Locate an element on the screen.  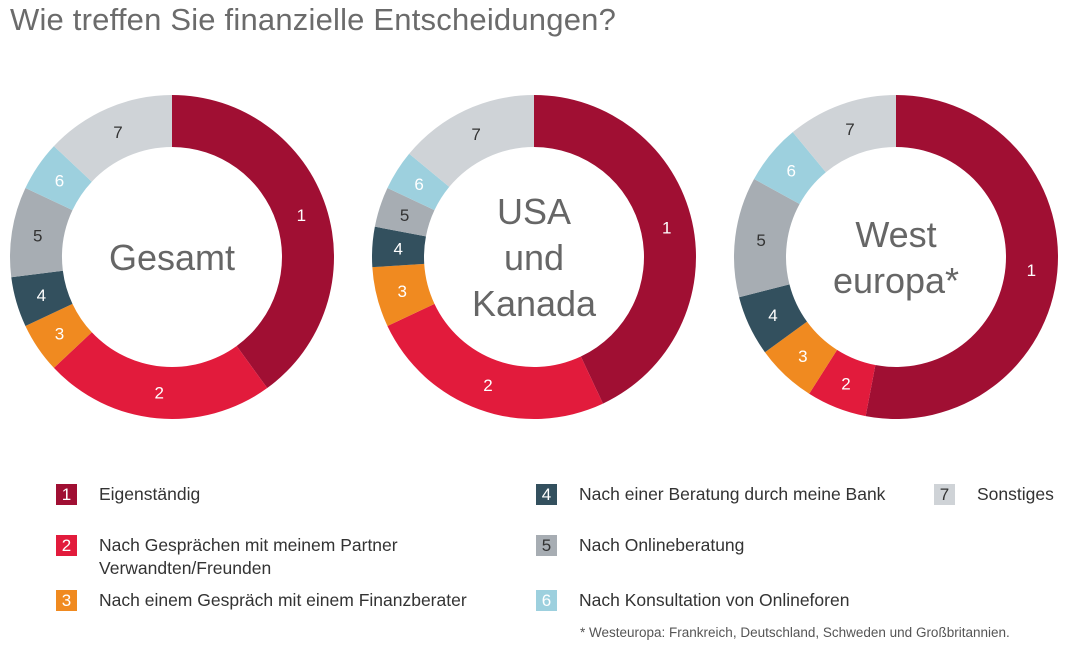
legend-item-7: 7 Sonstiges is located at coordinates (994, 494).